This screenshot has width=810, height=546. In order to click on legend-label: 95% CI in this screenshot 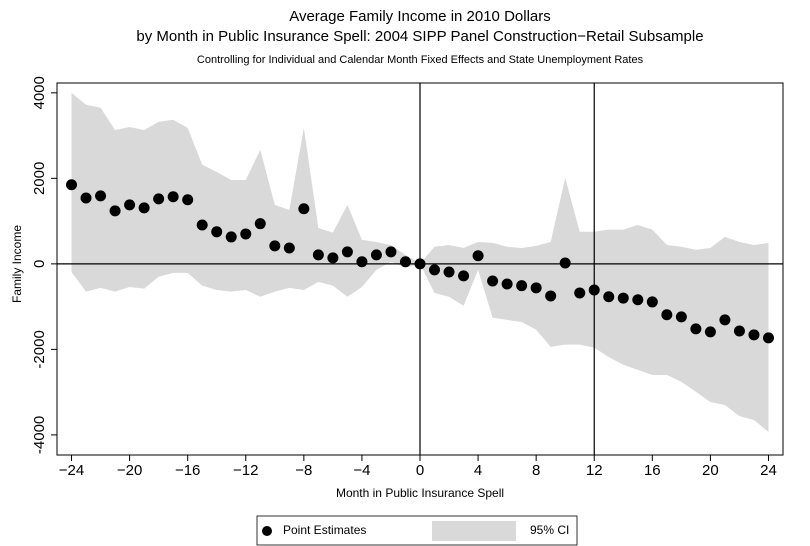, I will do `click(549, 530)`.